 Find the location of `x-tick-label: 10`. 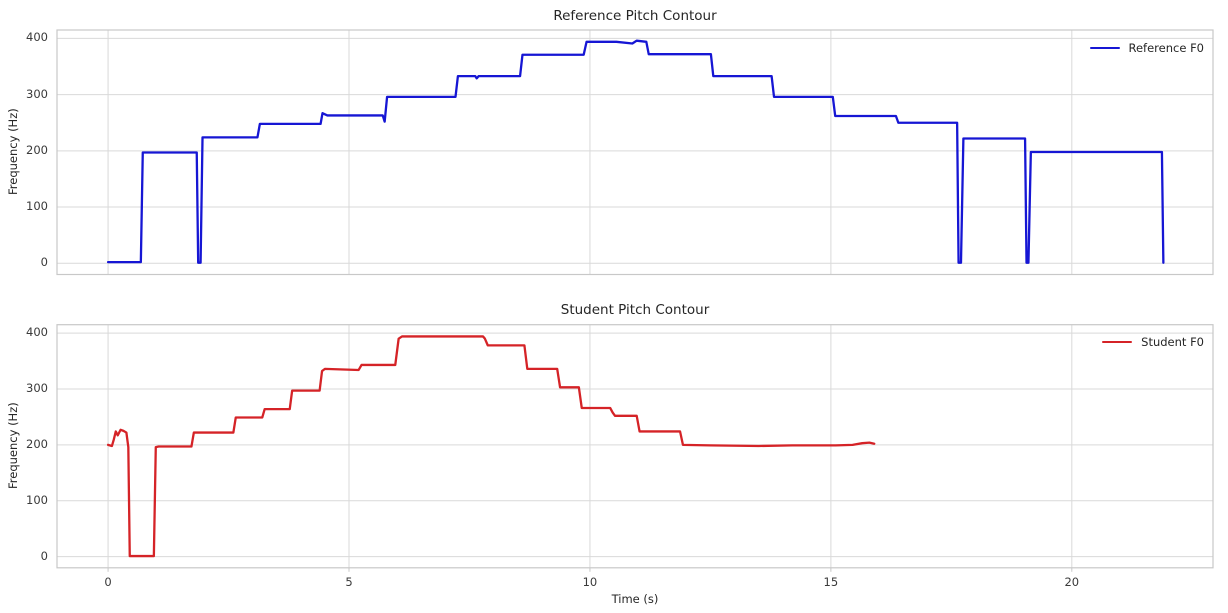

x-tick-label: 10 is located at coordinates (590, 581).